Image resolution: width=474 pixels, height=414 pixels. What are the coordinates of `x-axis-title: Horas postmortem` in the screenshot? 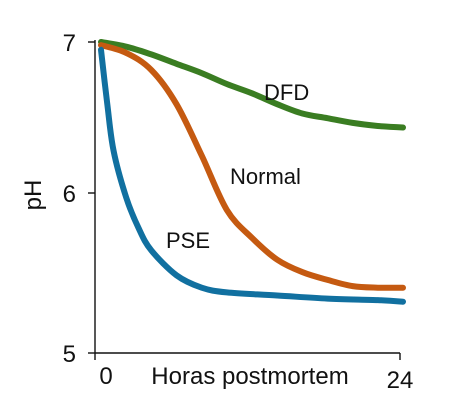 It's located at (249, 376).